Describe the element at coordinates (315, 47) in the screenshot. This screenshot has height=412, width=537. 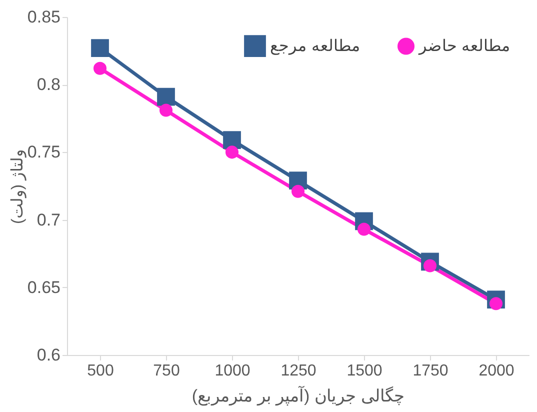
I see `legend-label: مطالعه مرجع` at that location.